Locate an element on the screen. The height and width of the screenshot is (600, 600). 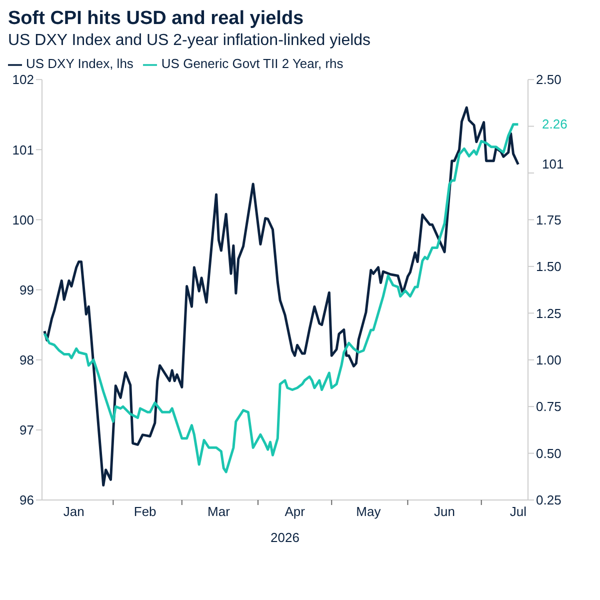
x-tick-label: Mar is located at coordinates (219, 511).